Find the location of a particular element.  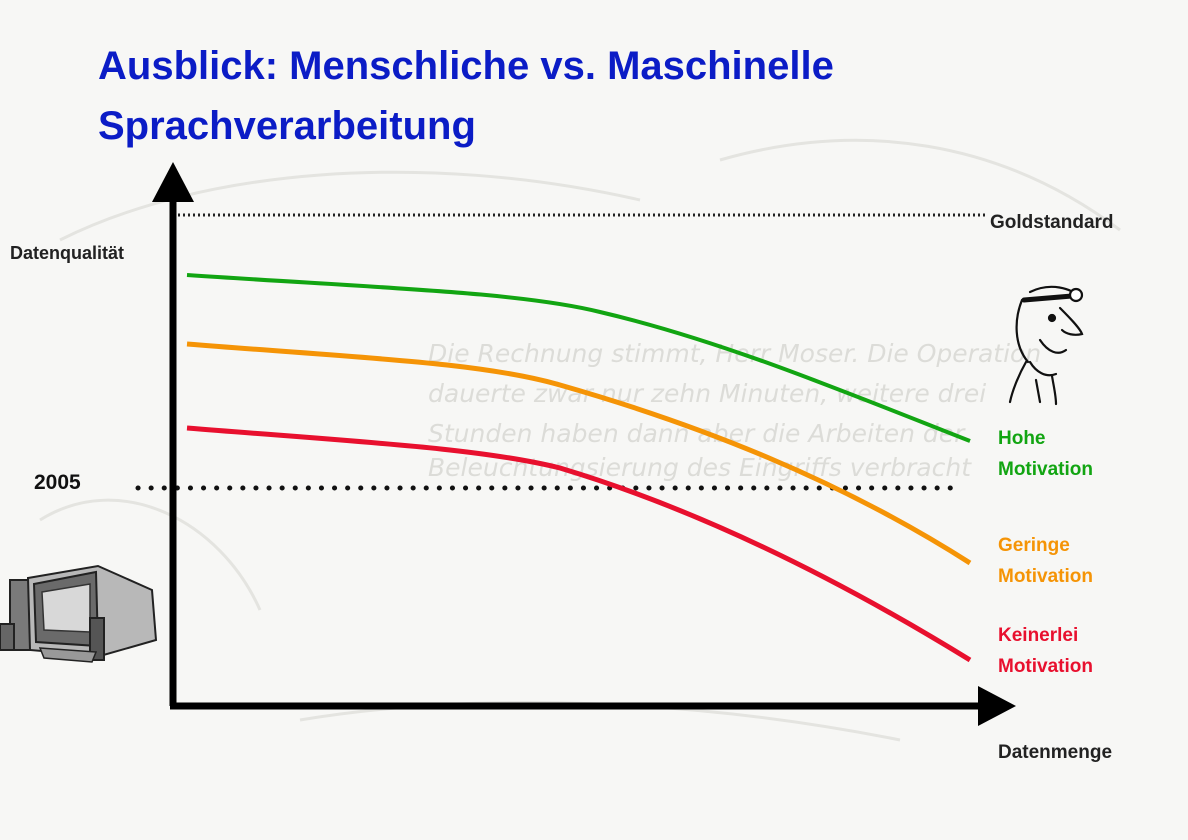

page-title-line-1: Ausblick: Menschliche vs. Maschinelle is located at coordinates (466, 66).